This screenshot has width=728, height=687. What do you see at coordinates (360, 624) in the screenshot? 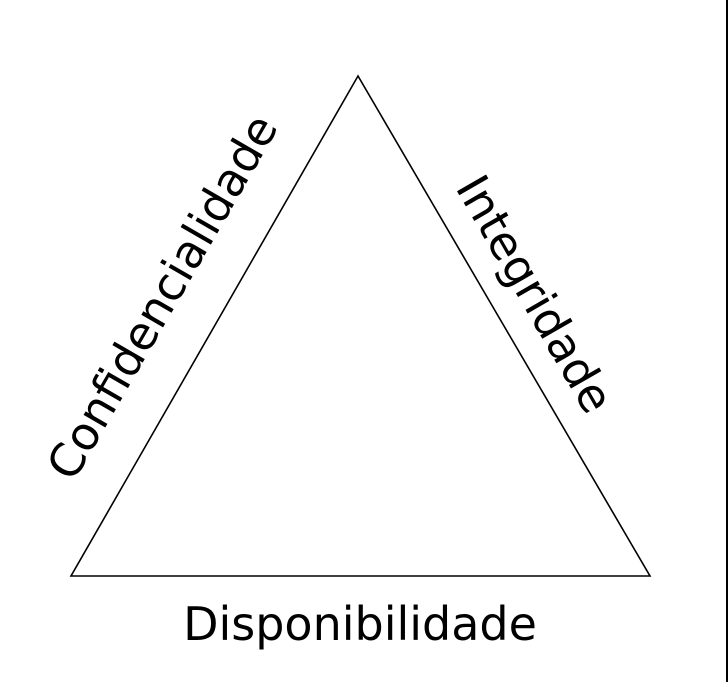
I see `label-bottom-side: Disponibilidade` at bounding box center [360, 624].